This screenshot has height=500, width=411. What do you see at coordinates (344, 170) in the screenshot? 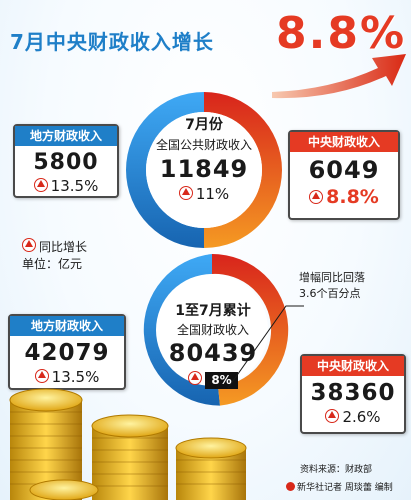
I see `july-central-value: 6049` at bounding box center [344, 170].